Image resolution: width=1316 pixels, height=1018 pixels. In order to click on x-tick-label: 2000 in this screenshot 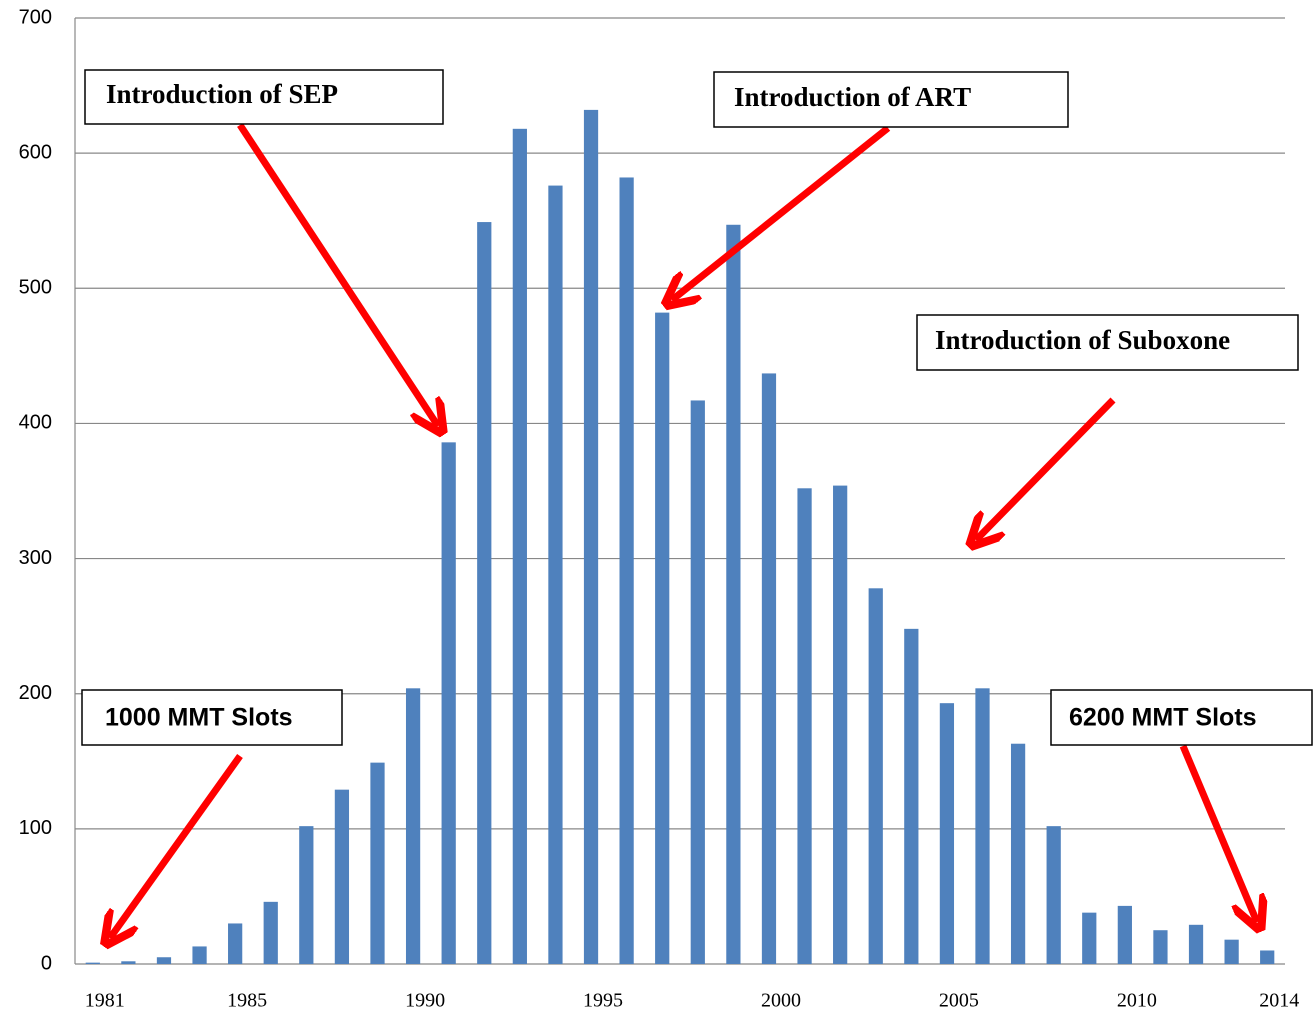, I will do `click(781, 1001)`.